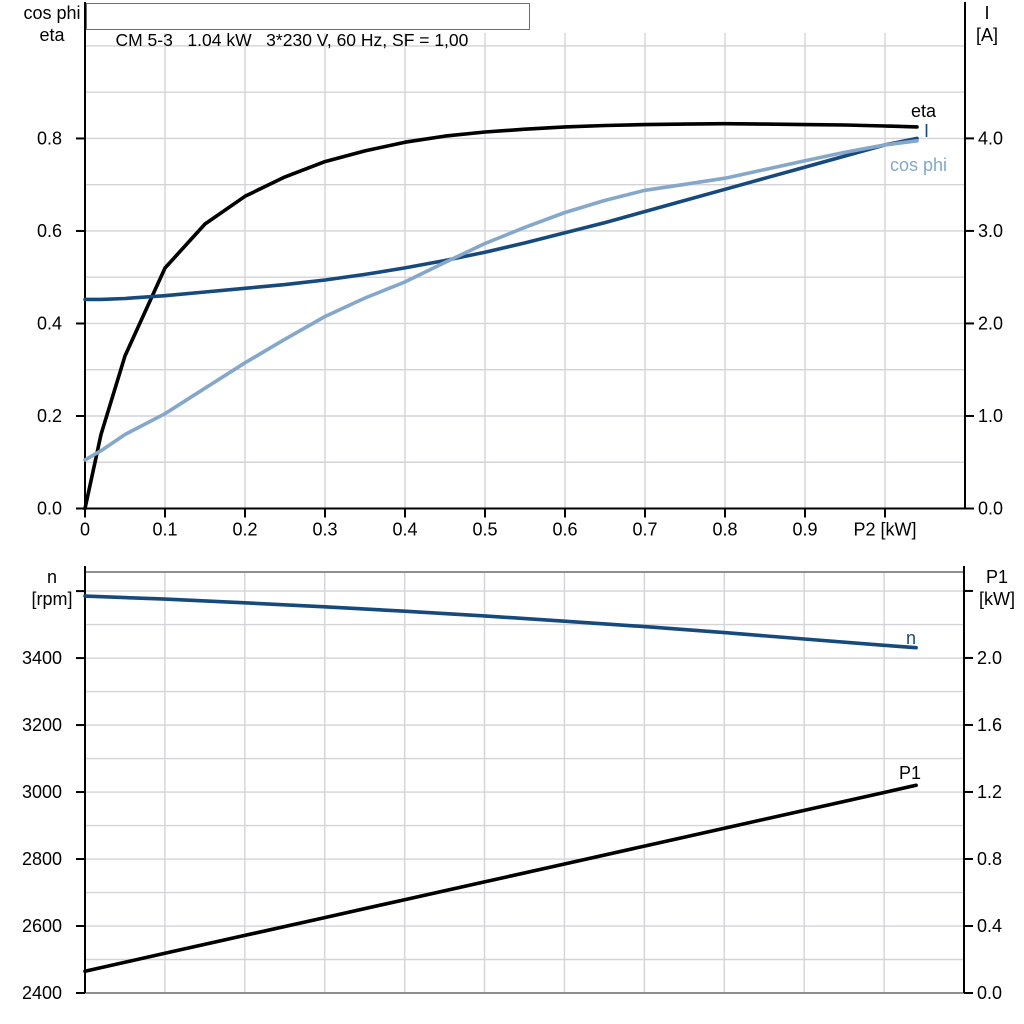 The width and height of the screenshot is (1024, 1024). I want to click on y-left-tick-label: 3000, so click(42, 792).